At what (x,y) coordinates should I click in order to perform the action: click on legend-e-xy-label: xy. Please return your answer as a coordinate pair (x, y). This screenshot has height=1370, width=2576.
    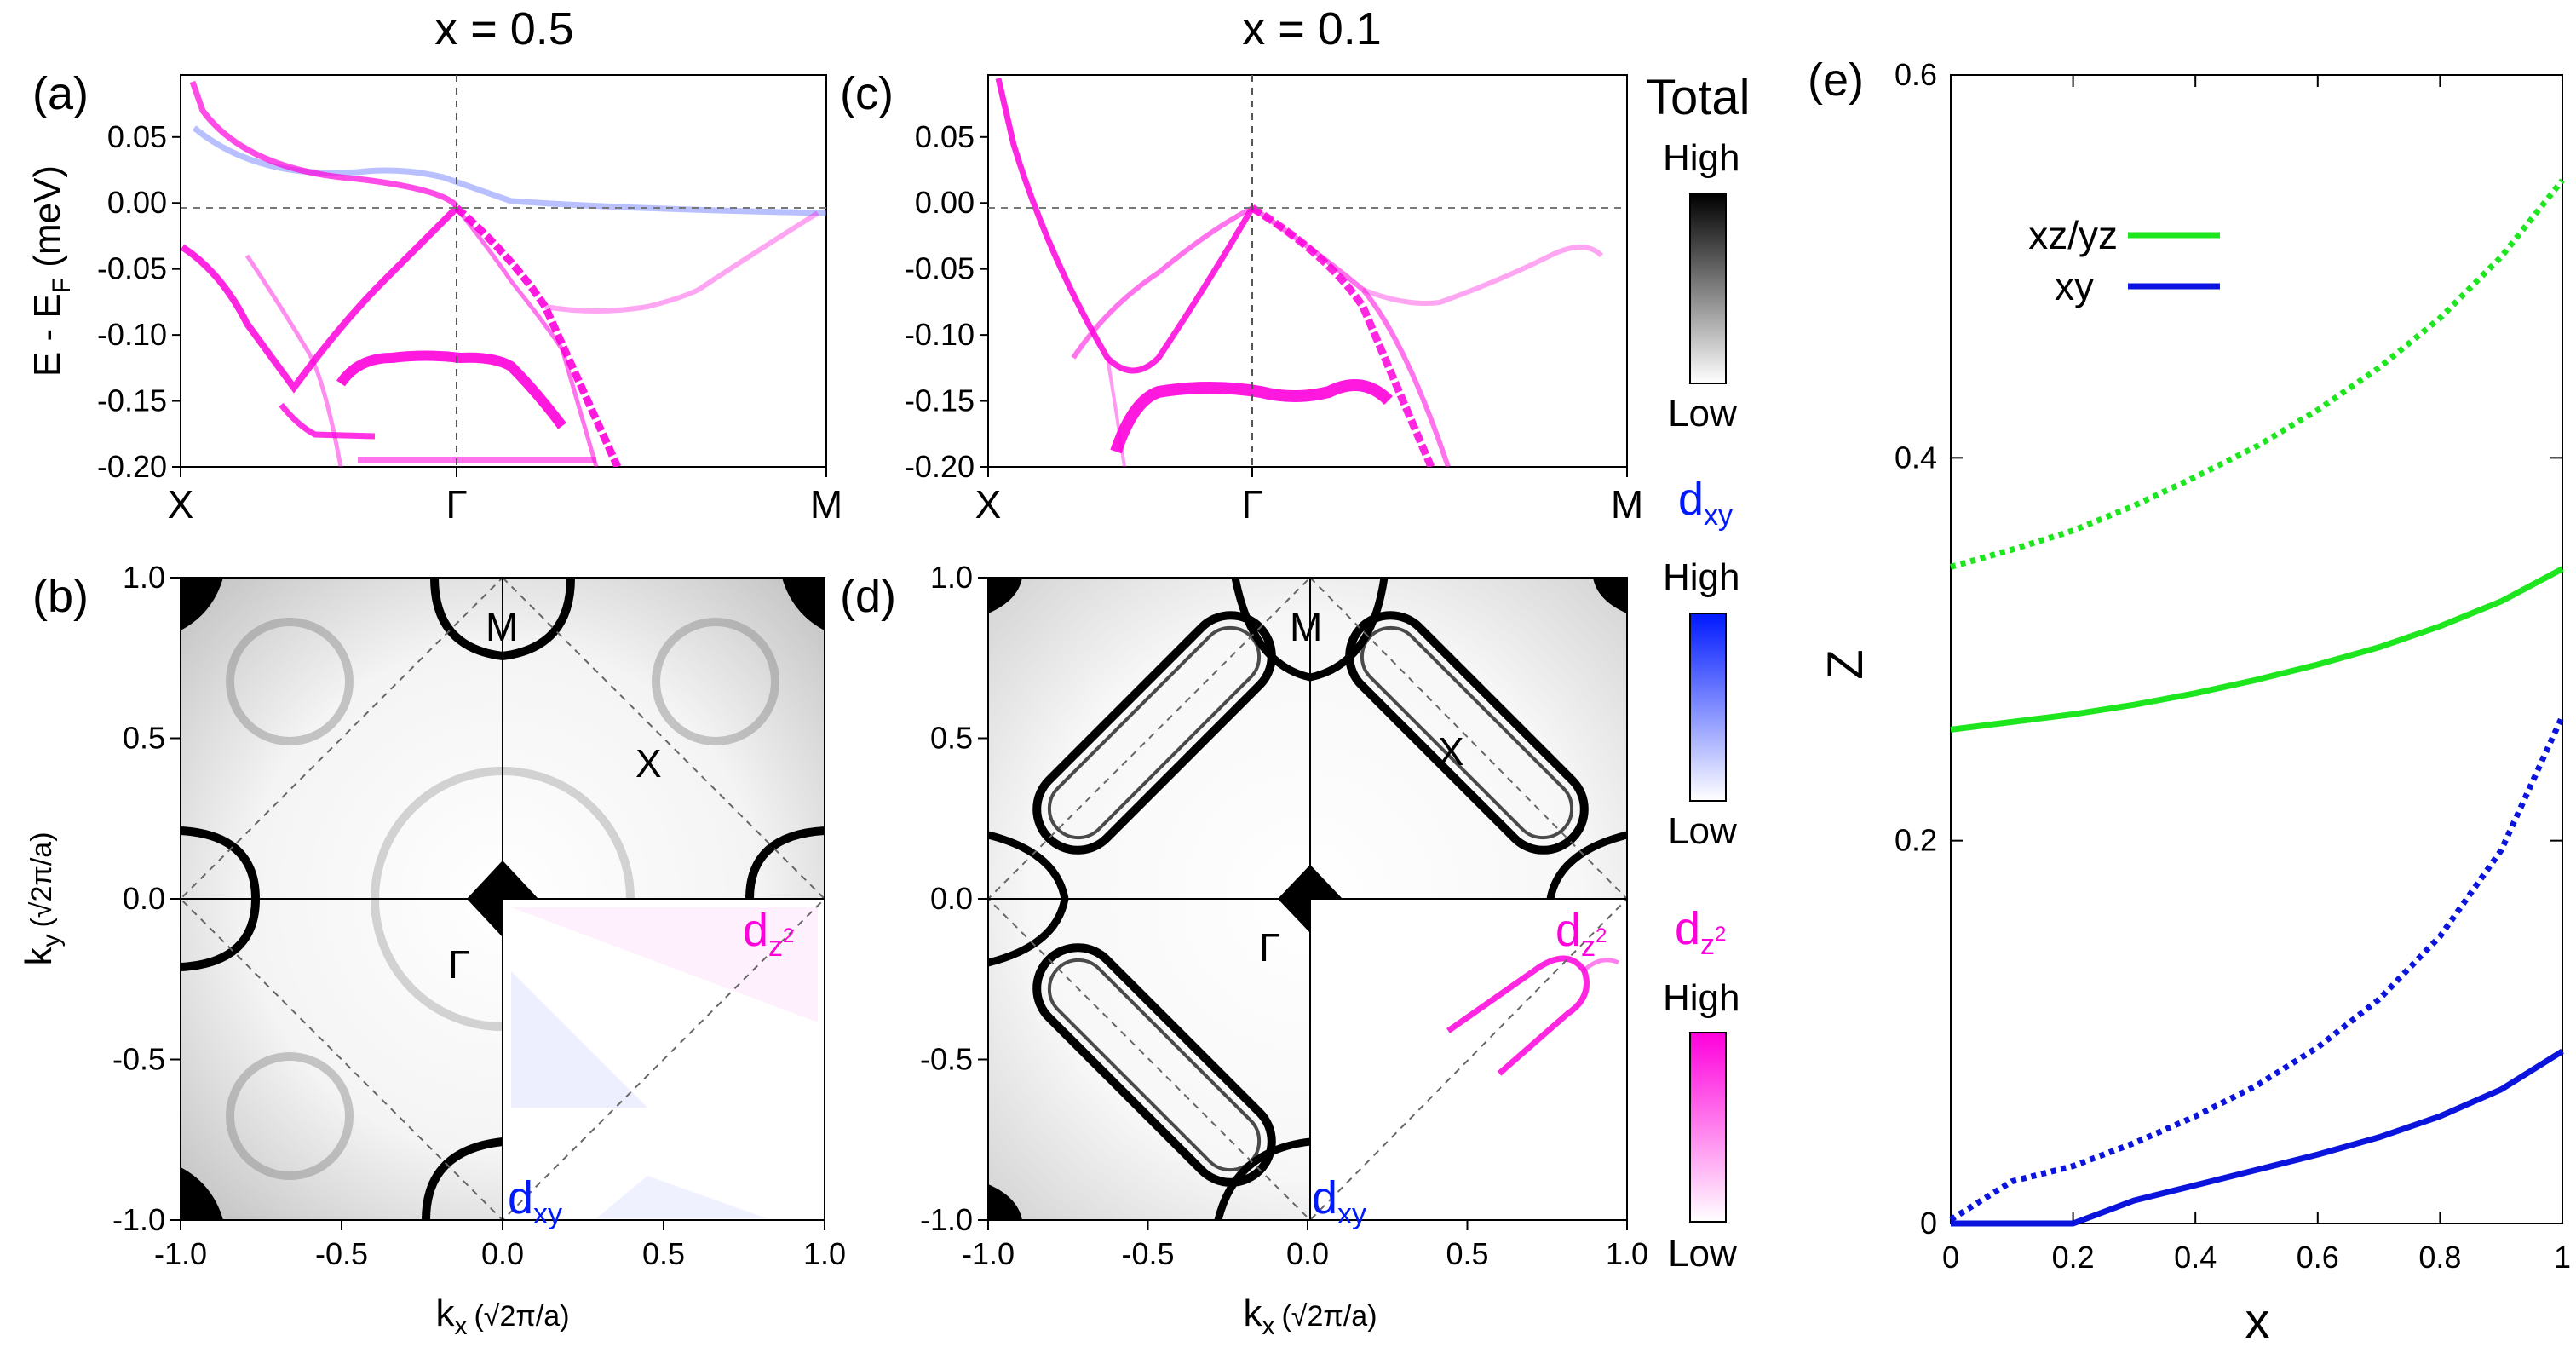
    Looking at the image, I should click on (2075, 286).